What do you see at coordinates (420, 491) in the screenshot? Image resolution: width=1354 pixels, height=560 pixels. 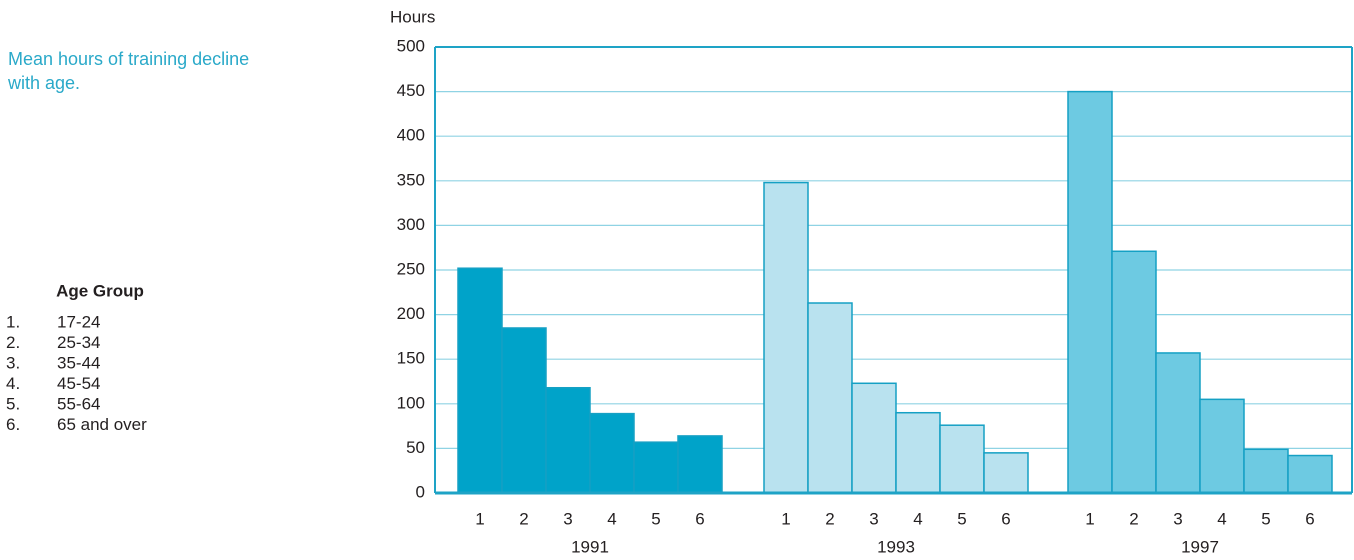 I see `y-tick-label: 0` at bounding box center [420, 491].